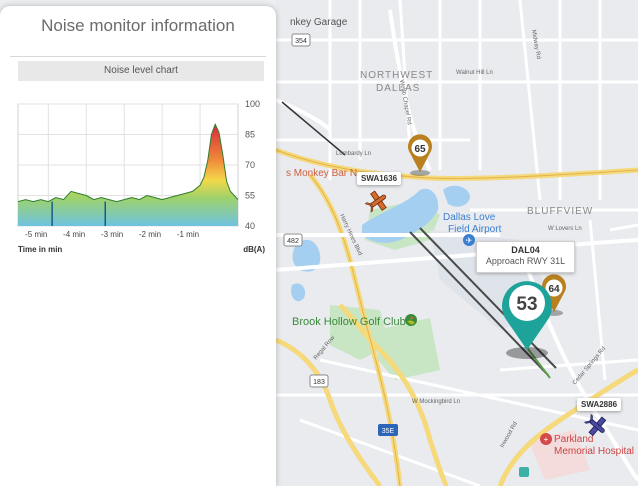 The width and height of the screenshot is (638, 486). Describe the element at coordinates (527, 320) in the screenshot. I see `noise-monitor-pin-53-selected: 53` at that location.